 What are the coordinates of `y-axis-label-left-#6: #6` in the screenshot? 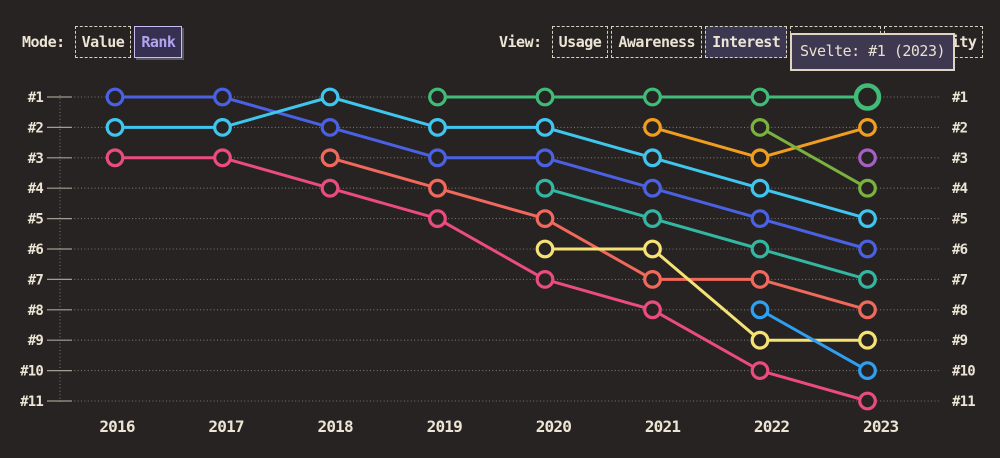 It's located at (36, 250).